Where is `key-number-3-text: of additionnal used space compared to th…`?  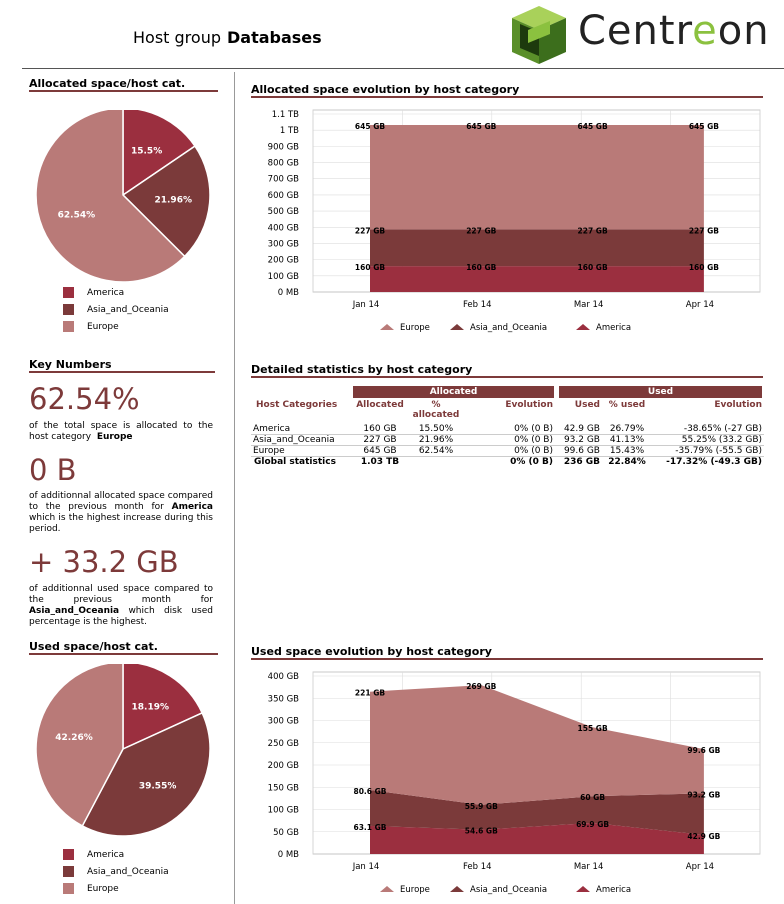
key-number-3-text: of additionnal used space compared to th… is located at coordinates (121, 605).